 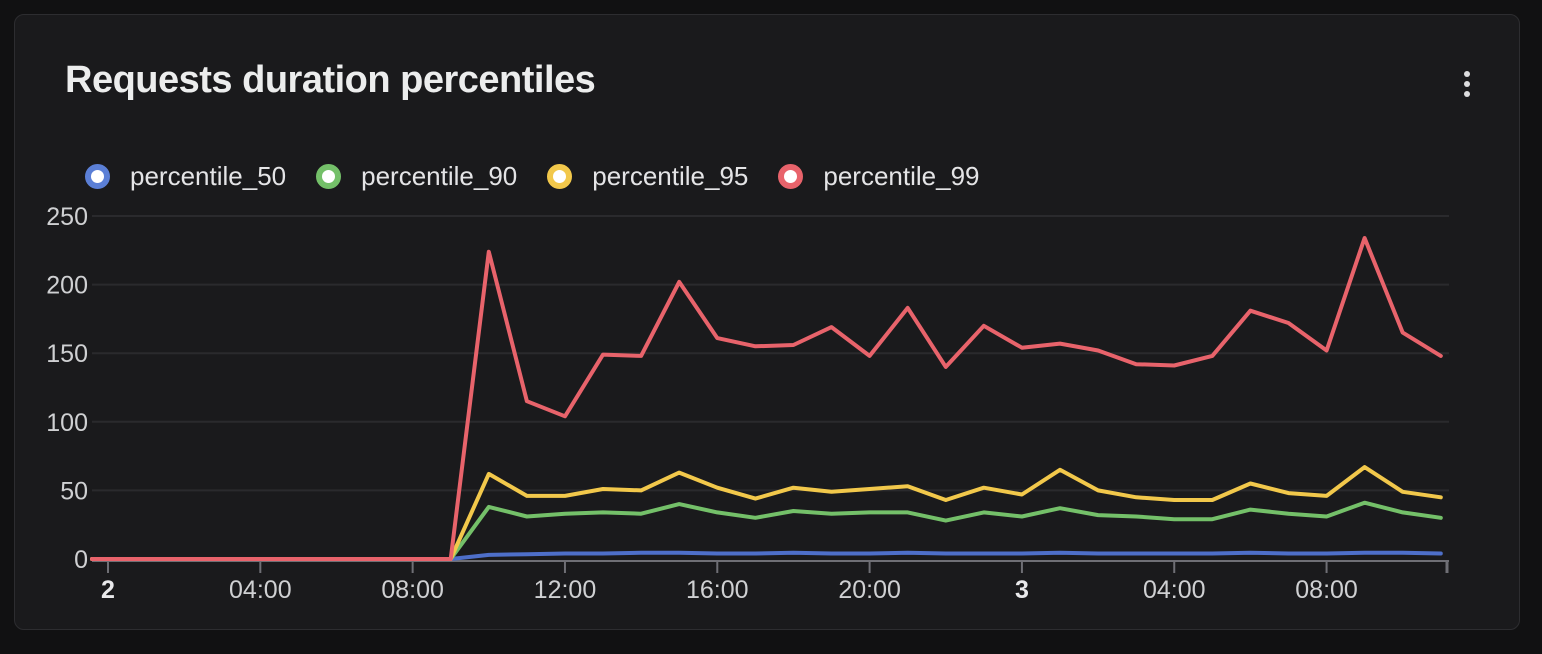 What do you see at coordinates (208, 176) in the screenshot?
I see `legend-label: percentile_50` at bounding box center [208, 176].